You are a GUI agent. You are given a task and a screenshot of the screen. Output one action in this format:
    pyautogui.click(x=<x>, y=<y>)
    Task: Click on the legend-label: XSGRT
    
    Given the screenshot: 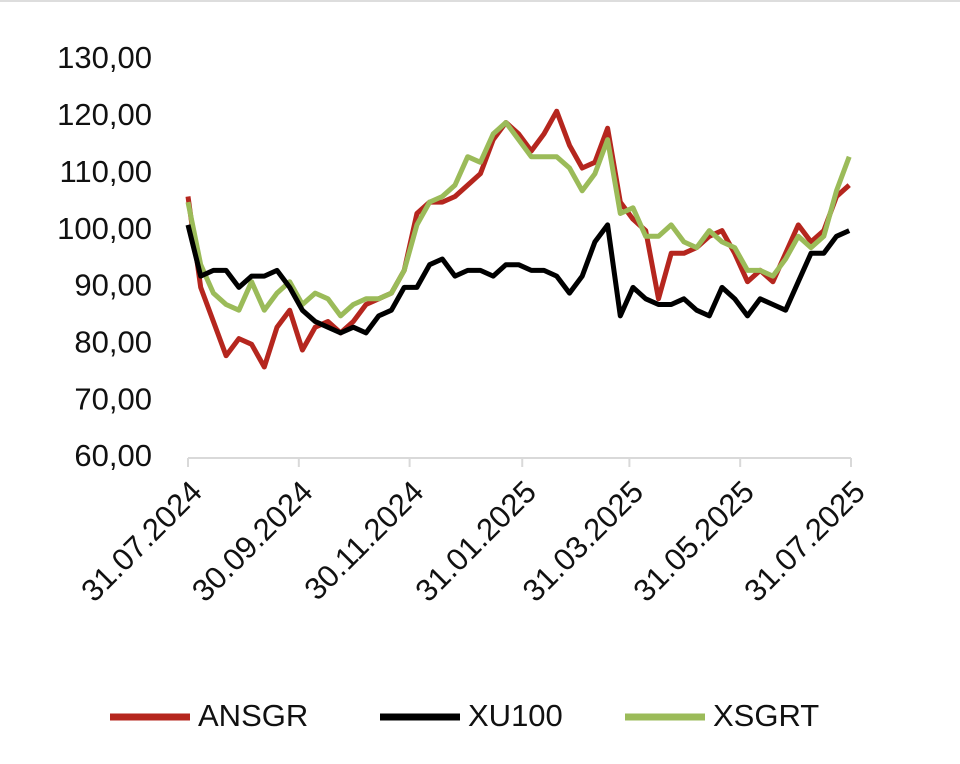 What is the action you would take?
    pyautogui.click(x=766, y=715)
    